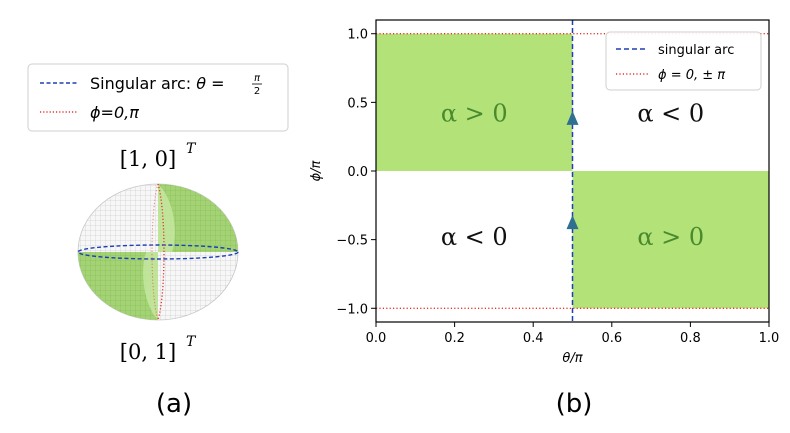 The height and width of the screenshot is (433, 790). Describe the element at coordinates (357, 103) in the screenshot. I see `y-tick-label: 0.5` at that location.